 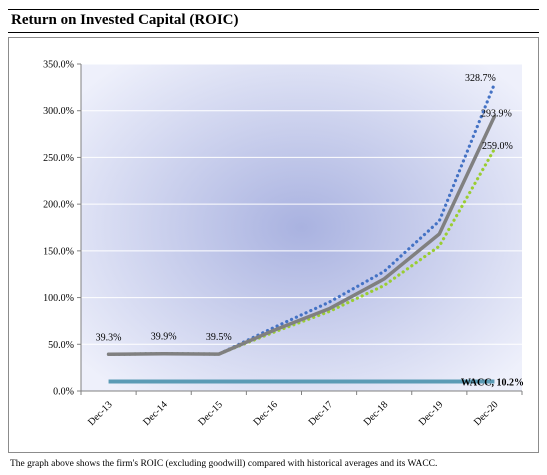 I want to click on data-label: 39.5%, so click(x=219, y=337).